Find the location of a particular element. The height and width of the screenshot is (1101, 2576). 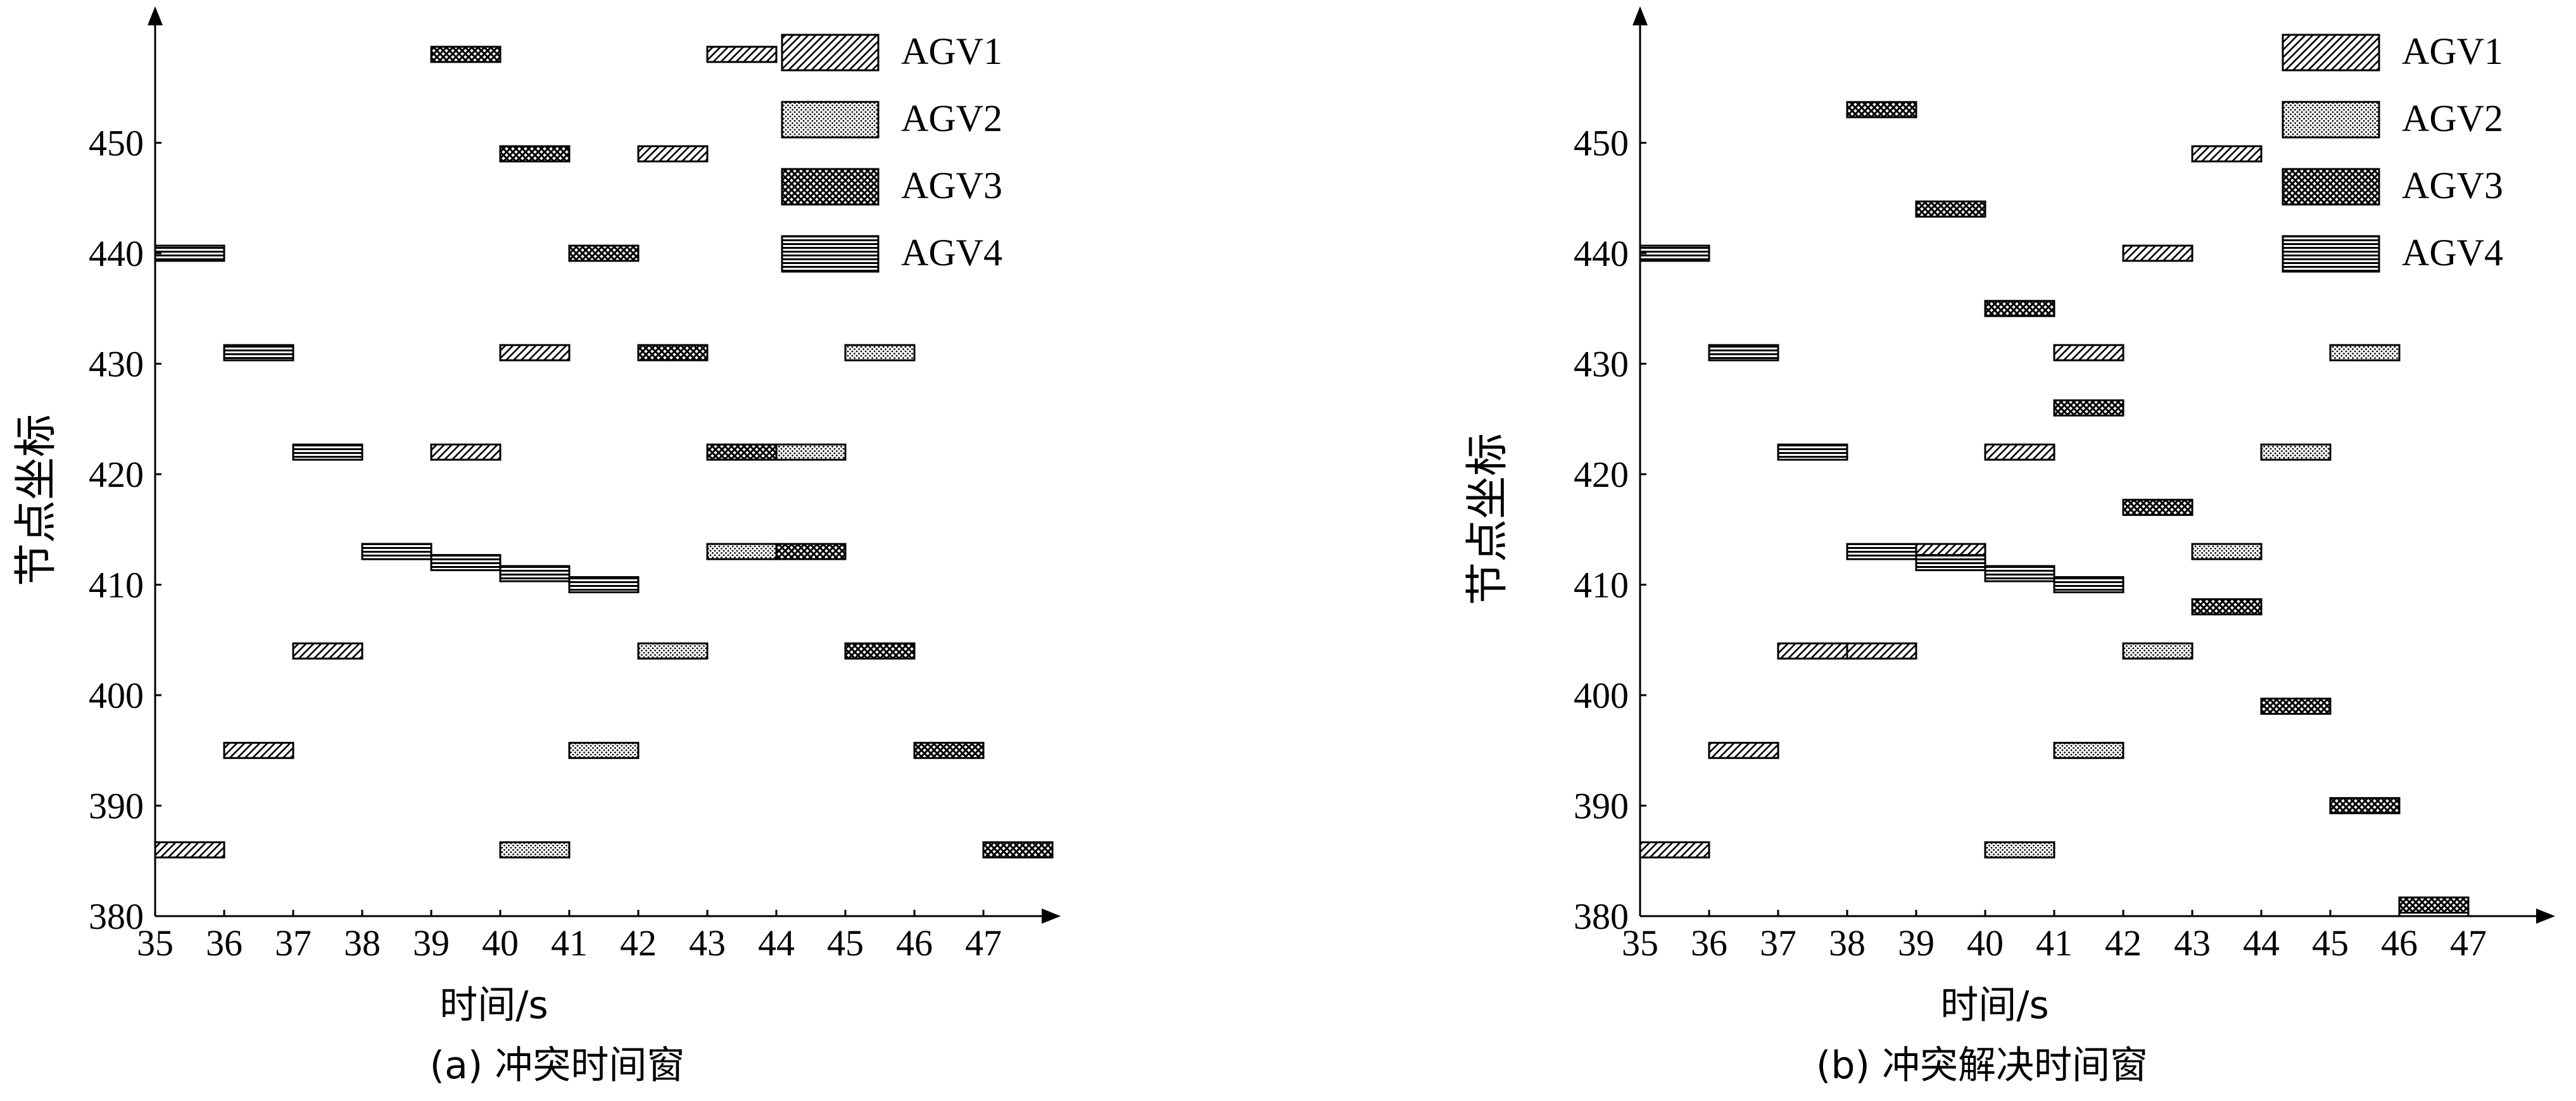

x-tick-label: 43 is located at coordinates (707, 943).